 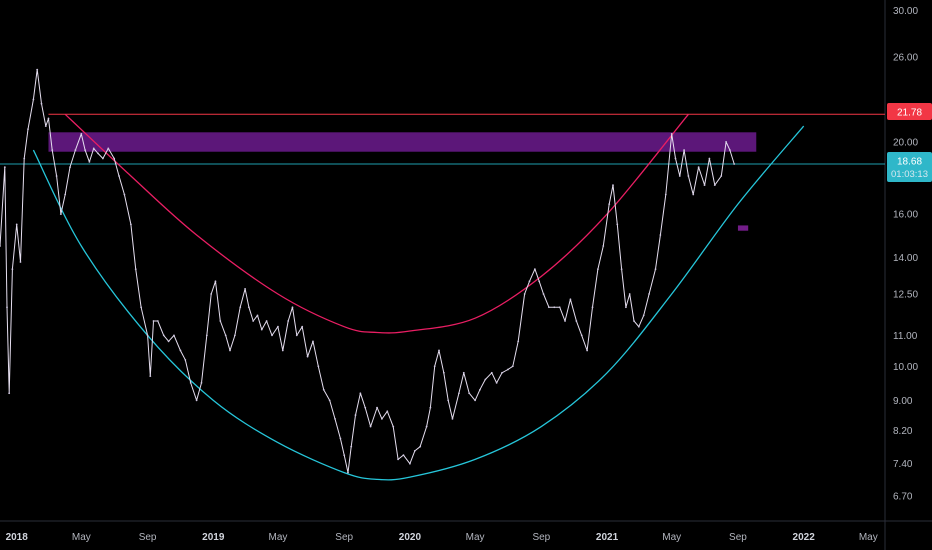 I want to click on x-tick-label: 2020, so click(x=410, y=537).